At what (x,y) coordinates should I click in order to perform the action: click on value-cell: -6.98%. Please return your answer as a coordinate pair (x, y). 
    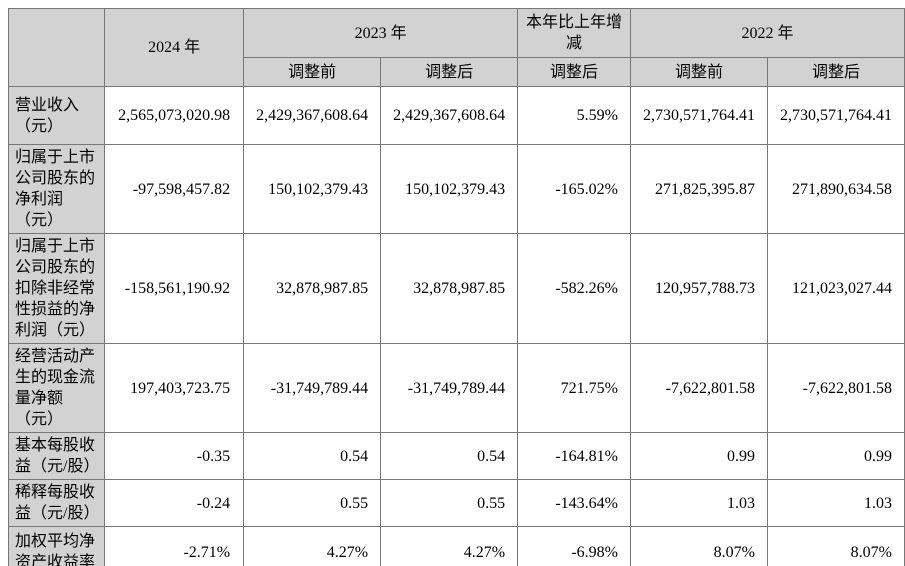
    Looking at the image, I should click on (574, 546).